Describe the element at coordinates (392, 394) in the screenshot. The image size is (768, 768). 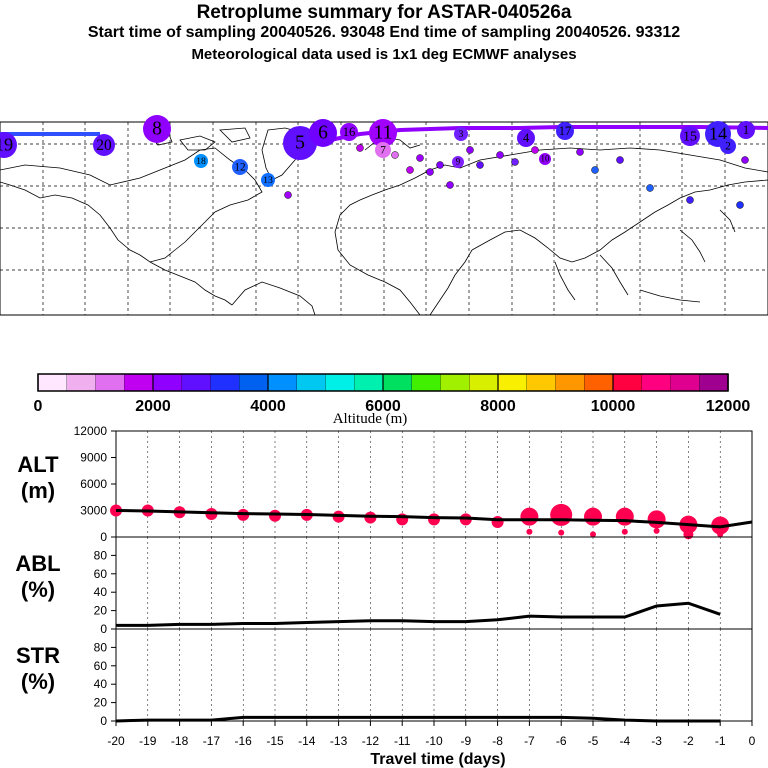
I see `colorbar-tick-labels: 0 2000 4000 6000 8000 10000 12000` at that location.